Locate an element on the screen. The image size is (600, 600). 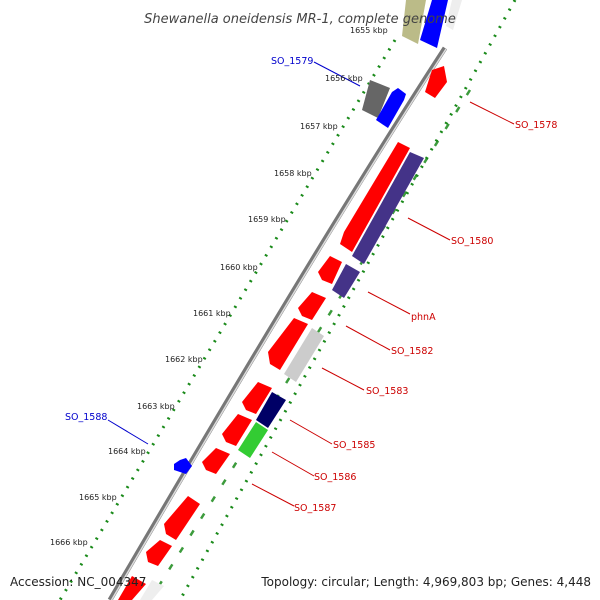
feature-purple-long is located at coordinates (388, 208).